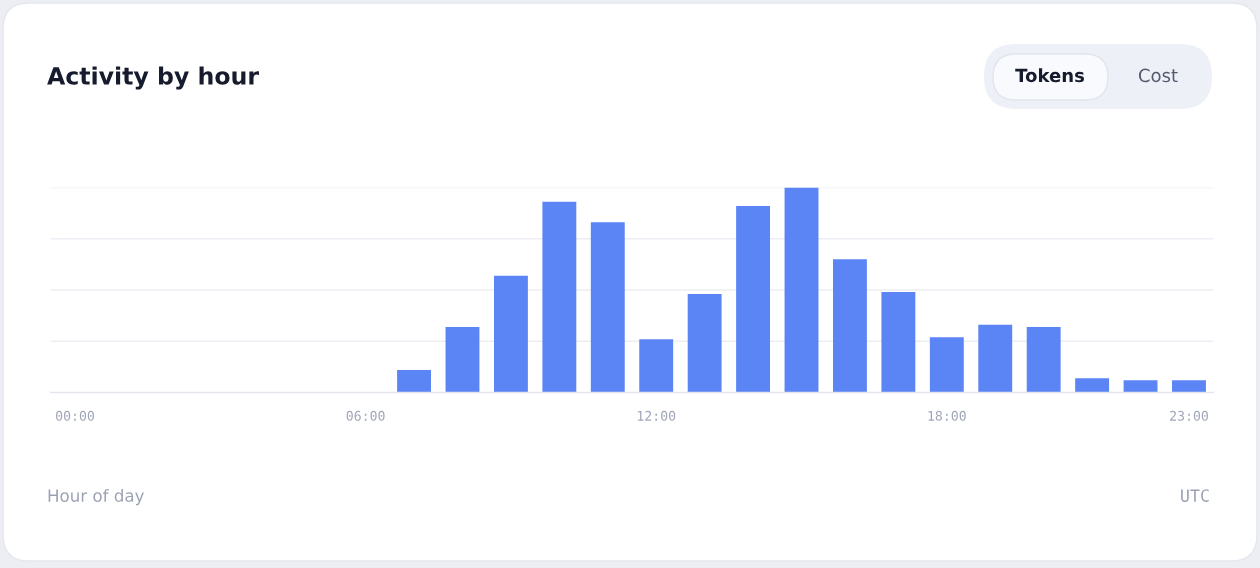 This screenshot has height=568, width=1260. What do you see at coordinates (365, 415) in the screenshot?
I see `x-tick-label: 06:00` at bounding box center [365, 415].